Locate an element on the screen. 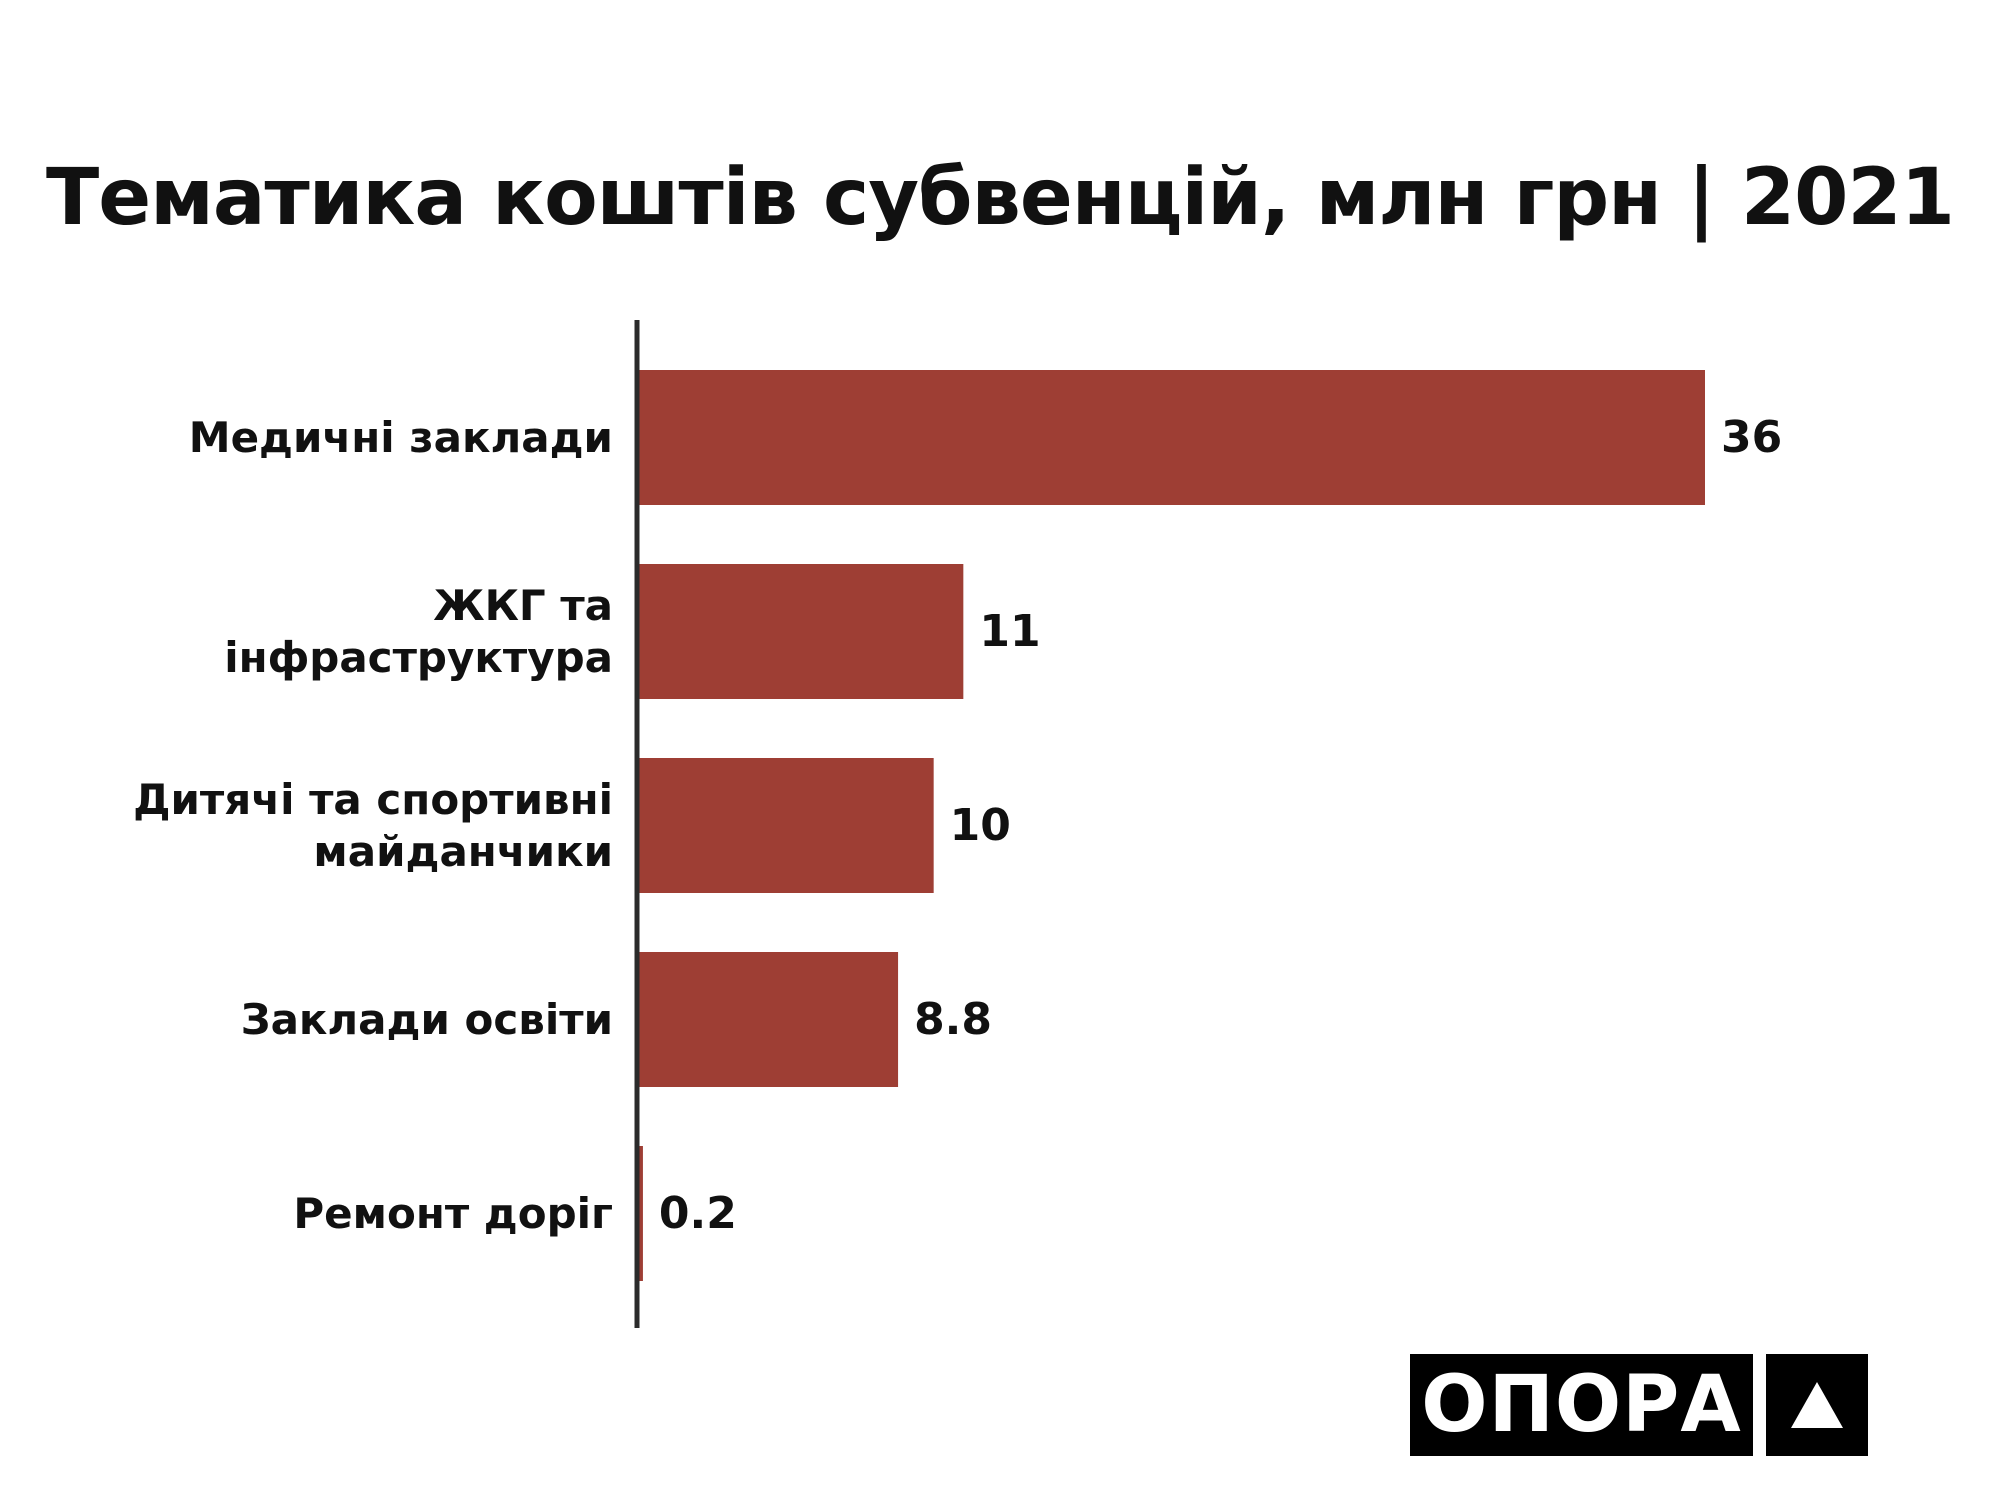 Image resolution: width=2000 pixels, height=1500 pixels. logo-text: ОПОРА is located at coordinates (1581, 1405).